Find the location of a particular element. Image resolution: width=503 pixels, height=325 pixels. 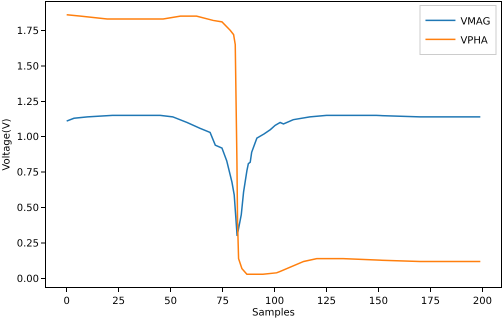

y-tick-label: 1.50 is located at coordinates (27, 66).